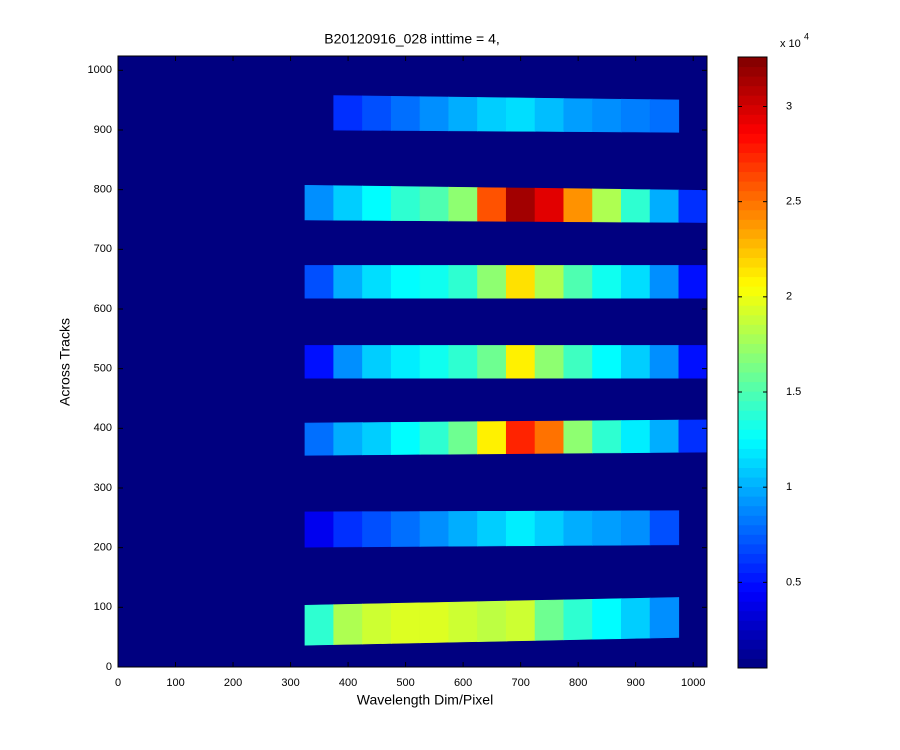  What do you see at coordinates (789, 297) in the screenshot?
I see `colorbar-tick-label: 2` at bounding box center [789, 297].